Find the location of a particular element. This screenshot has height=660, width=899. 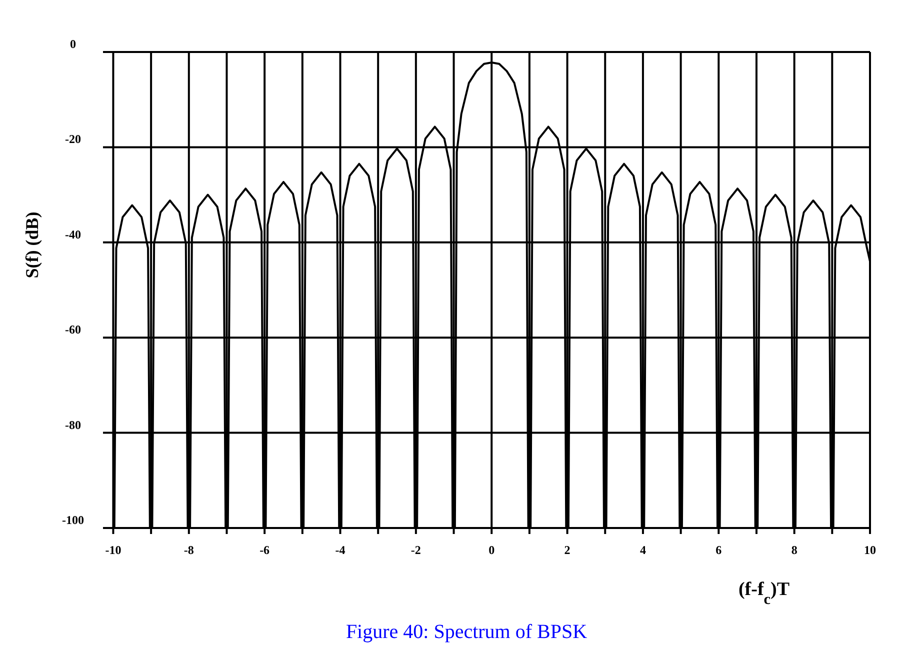

x-axis-title: (f-f$_{c}$)T is located at coordinates (764, 593).